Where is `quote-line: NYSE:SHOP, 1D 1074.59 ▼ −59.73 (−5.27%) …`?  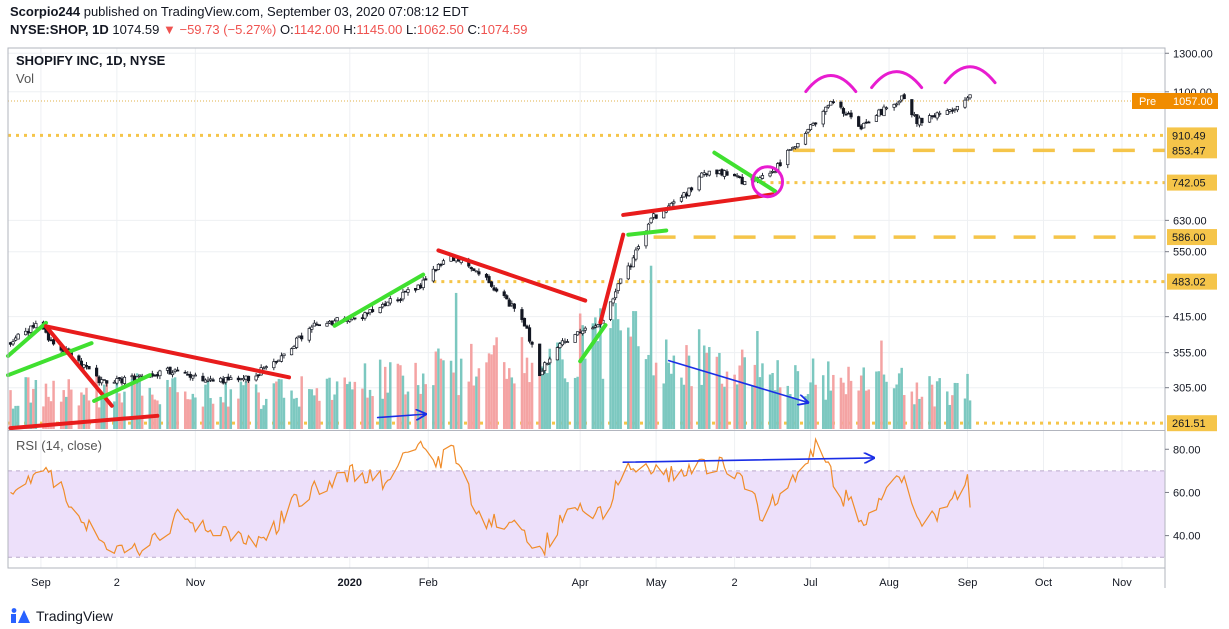
quote-line: NYSE:SHOP, 1D 1074.59 ▼ −59.73 (−5.27%) … is located at coordinates (268, 29).